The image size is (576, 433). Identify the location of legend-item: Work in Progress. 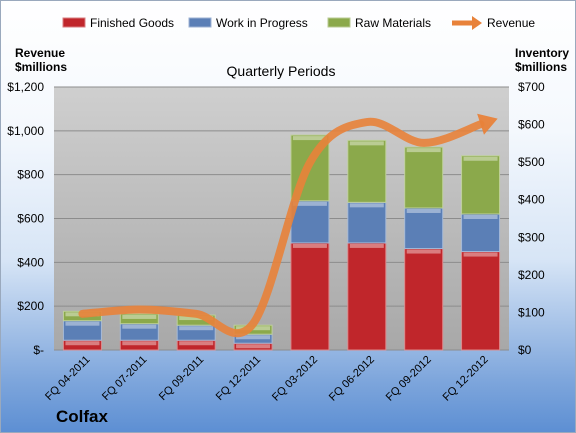
(248, 23).